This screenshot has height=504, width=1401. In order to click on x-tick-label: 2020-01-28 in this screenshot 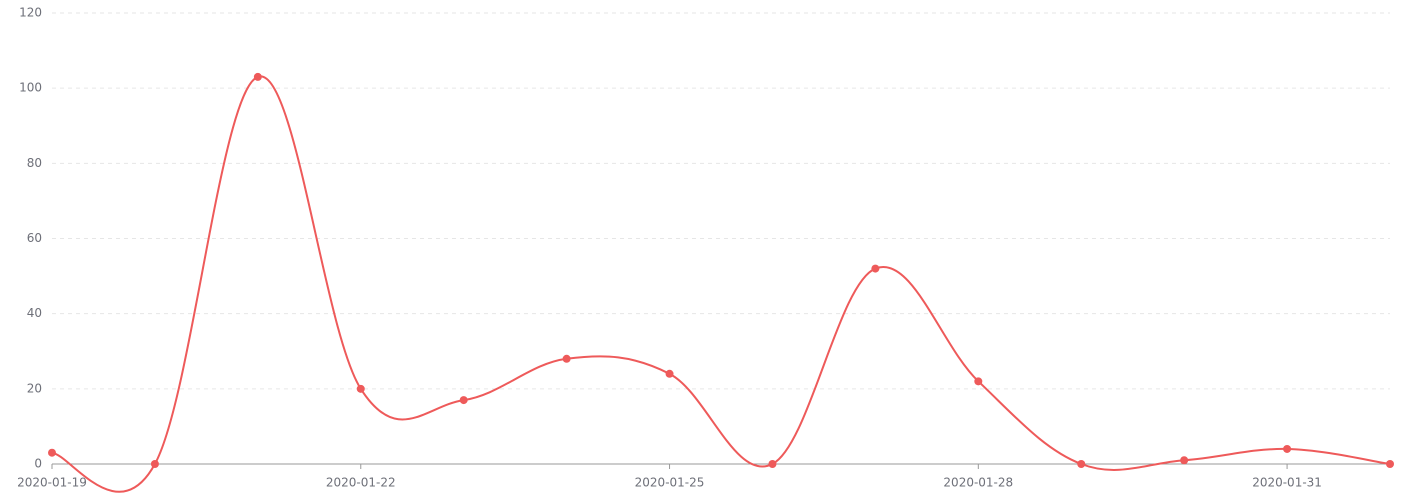, I will do `click(978, 483)`.